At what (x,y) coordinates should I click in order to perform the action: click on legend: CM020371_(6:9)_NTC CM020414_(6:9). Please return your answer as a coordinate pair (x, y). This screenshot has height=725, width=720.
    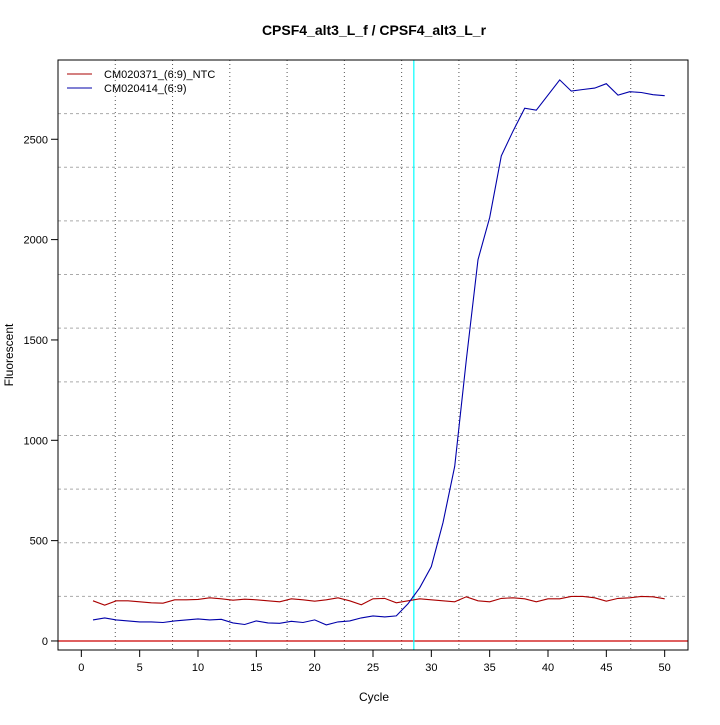
    Looking at the image, I should click on (141, 82).